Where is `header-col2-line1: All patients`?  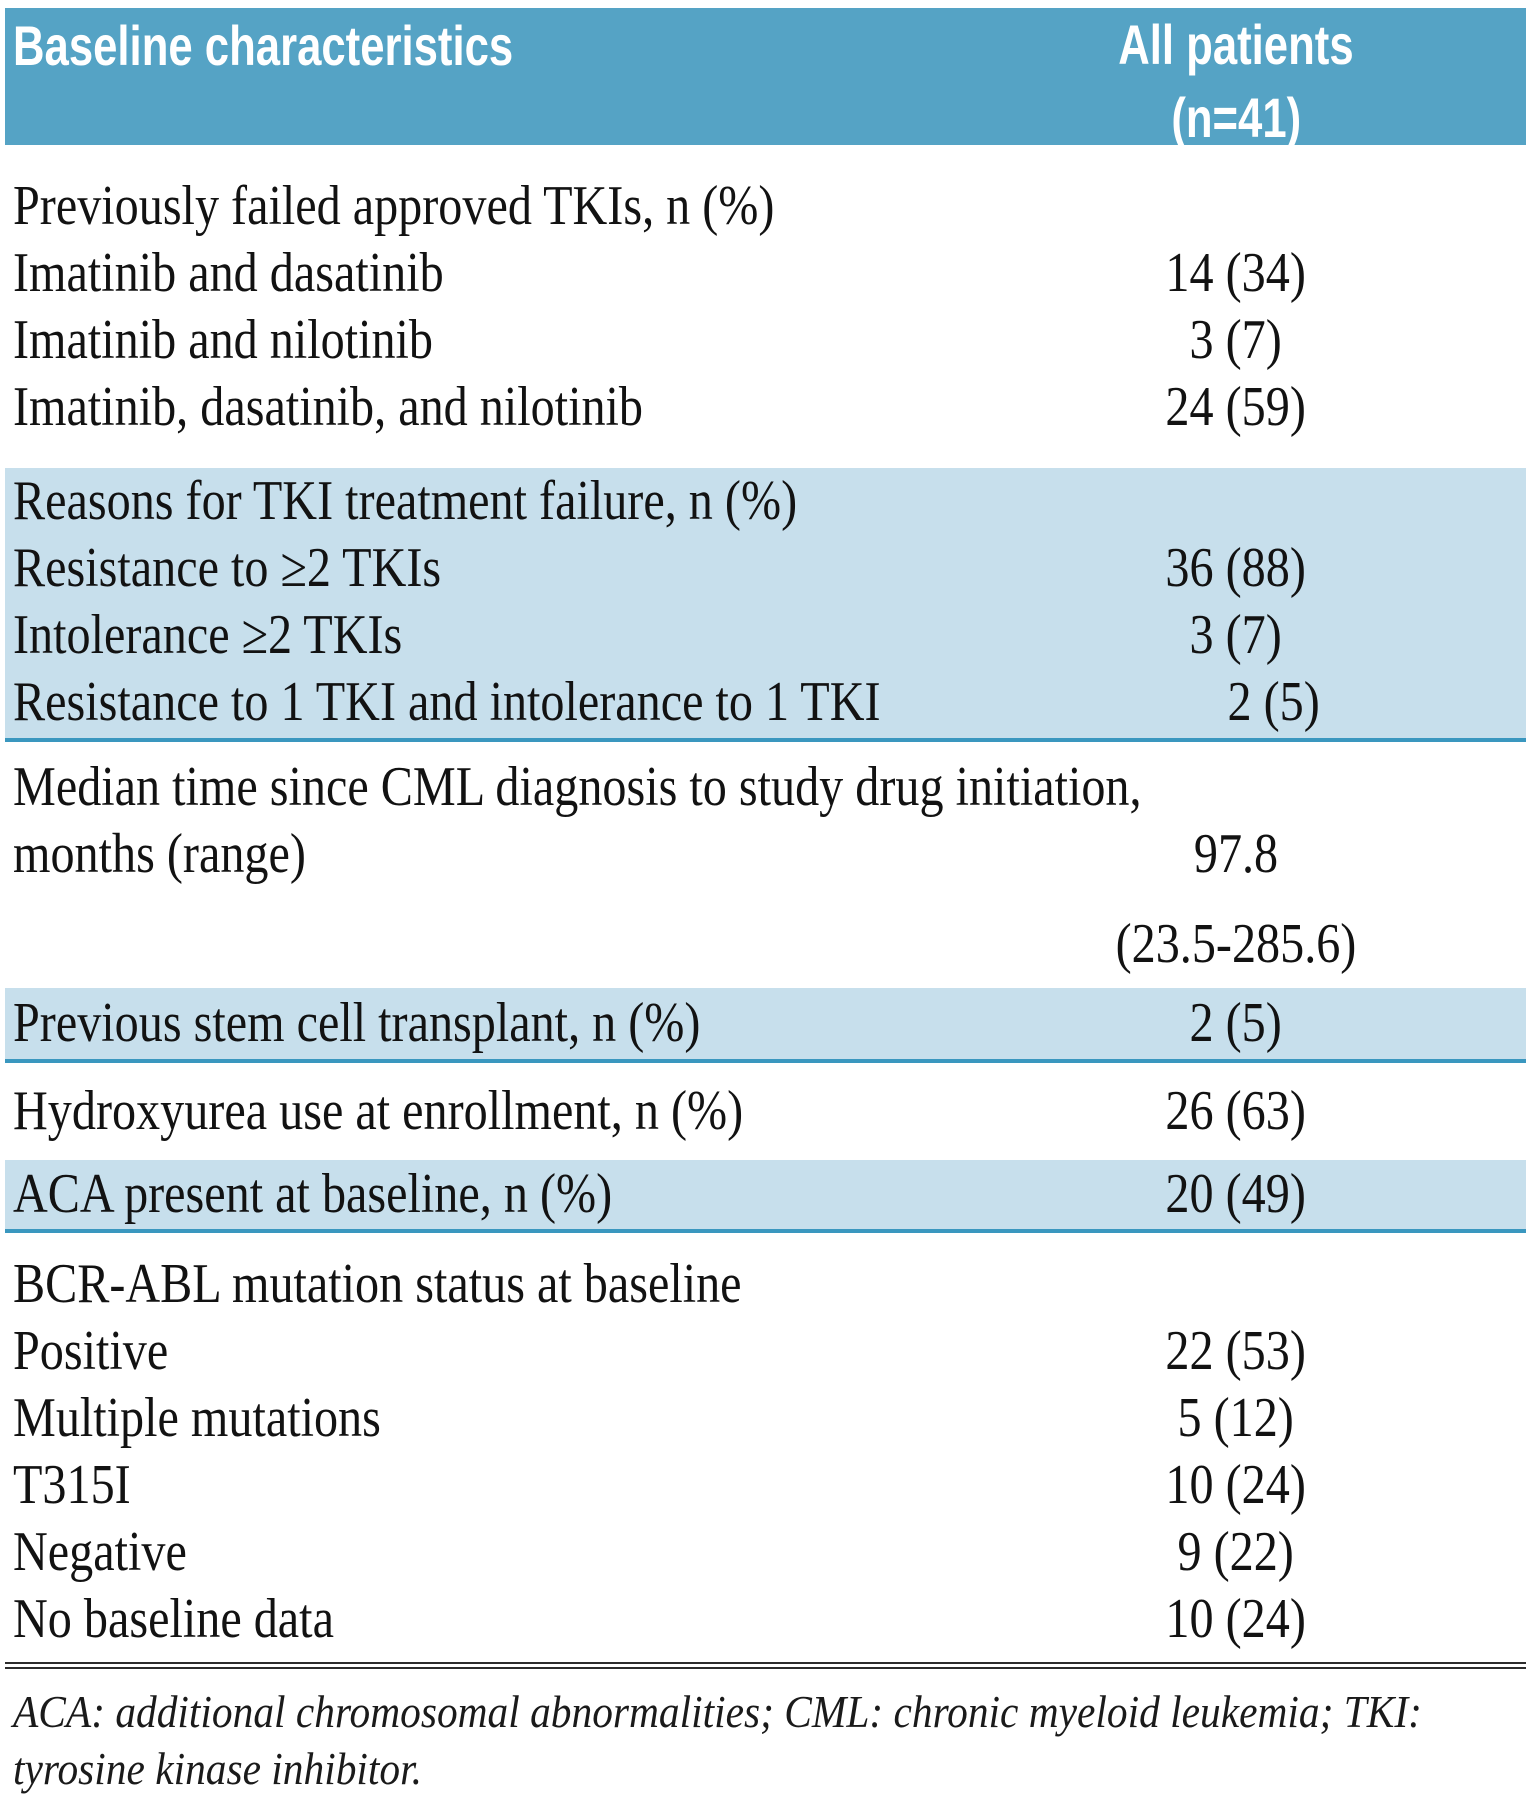 header-col2-line1: All patients is located at coordinates (1236, 44).